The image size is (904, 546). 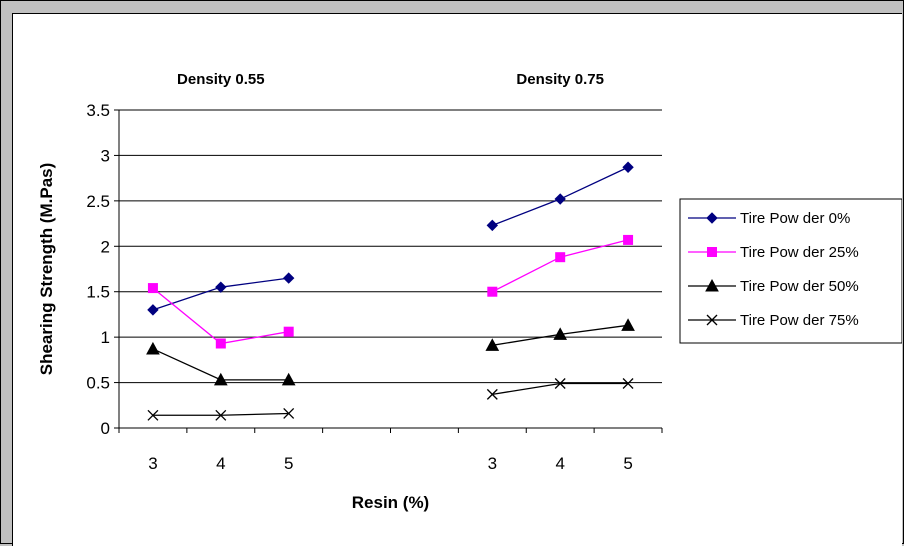 I want to click on y-tick-label: 0, so click(x=105, y=428).